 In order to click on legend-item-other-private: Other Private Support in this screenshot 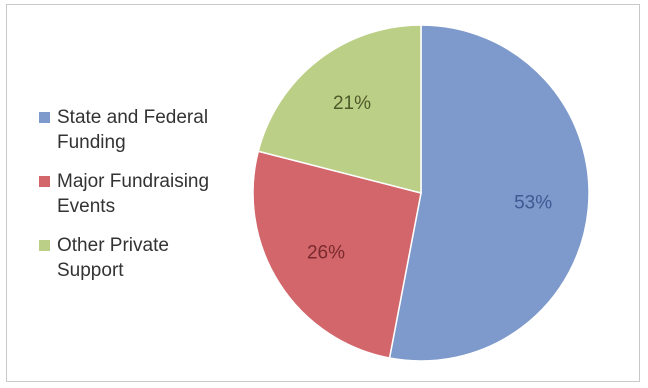, I will do `click(140, 258)`.